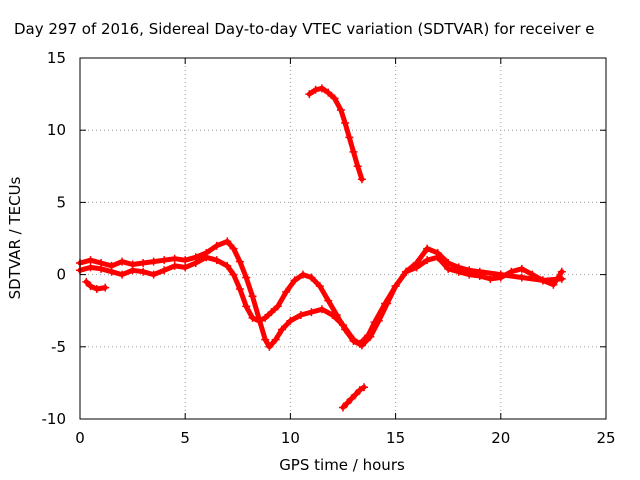  What do you see at coordinates (15, 237) in the screenshot?
I see `y-axis-label: SDTVAR / TECUs` at bounding box center [15, 237].